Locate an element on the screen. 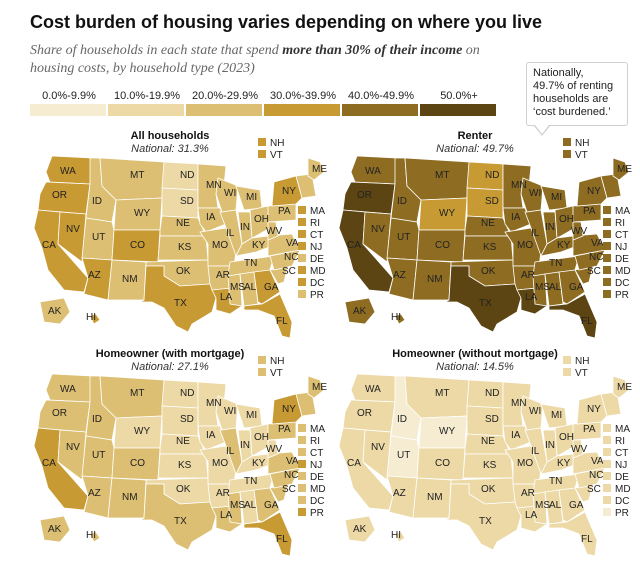 The image size is (640, 571). state-shape-oh is located at coordinates (565, 440).